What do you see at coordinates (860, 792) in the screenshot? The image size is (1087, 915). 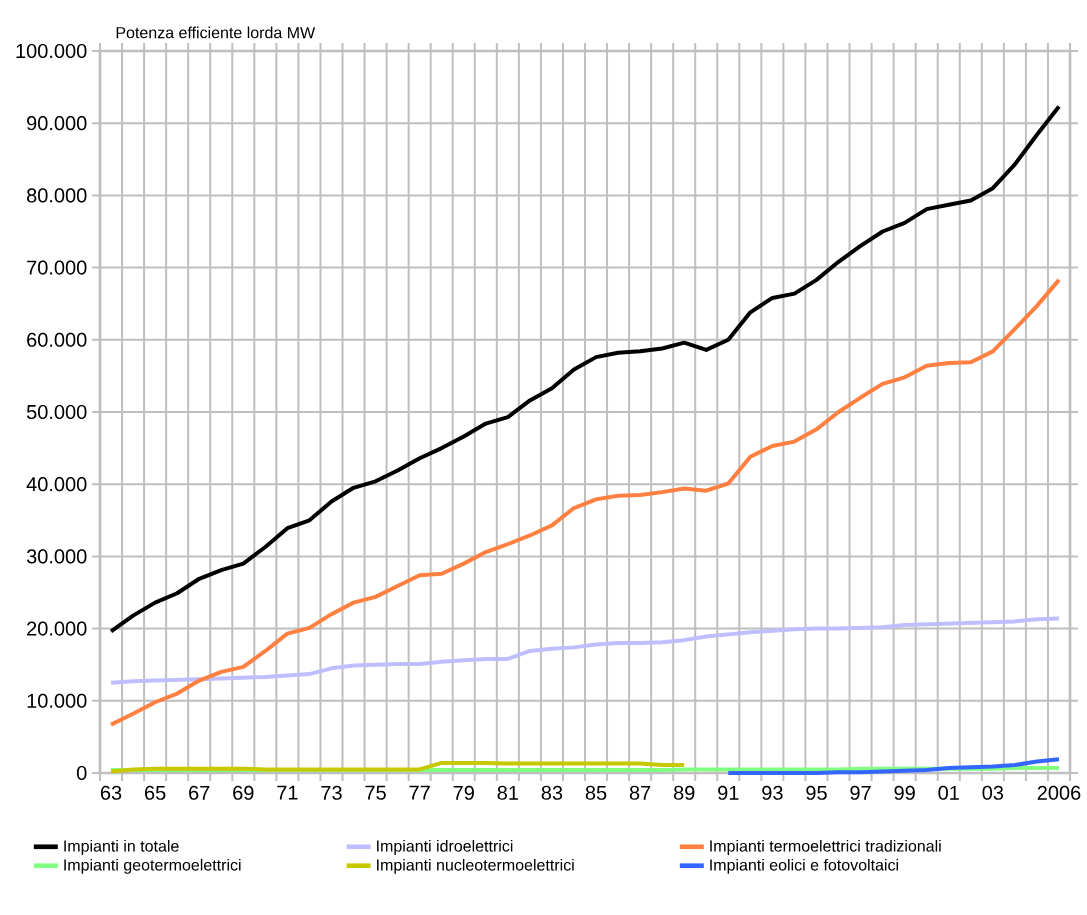 I see `x-tick-label: 97` at bounding box center [860, 792].